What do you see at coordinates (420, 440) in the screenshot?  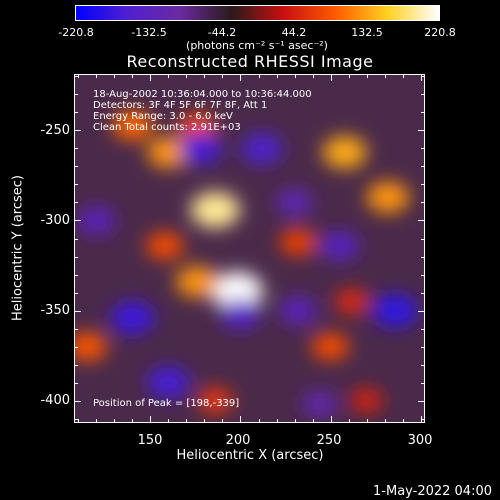 I see `x-tick-label: 300` at bounding box center [420, 440].